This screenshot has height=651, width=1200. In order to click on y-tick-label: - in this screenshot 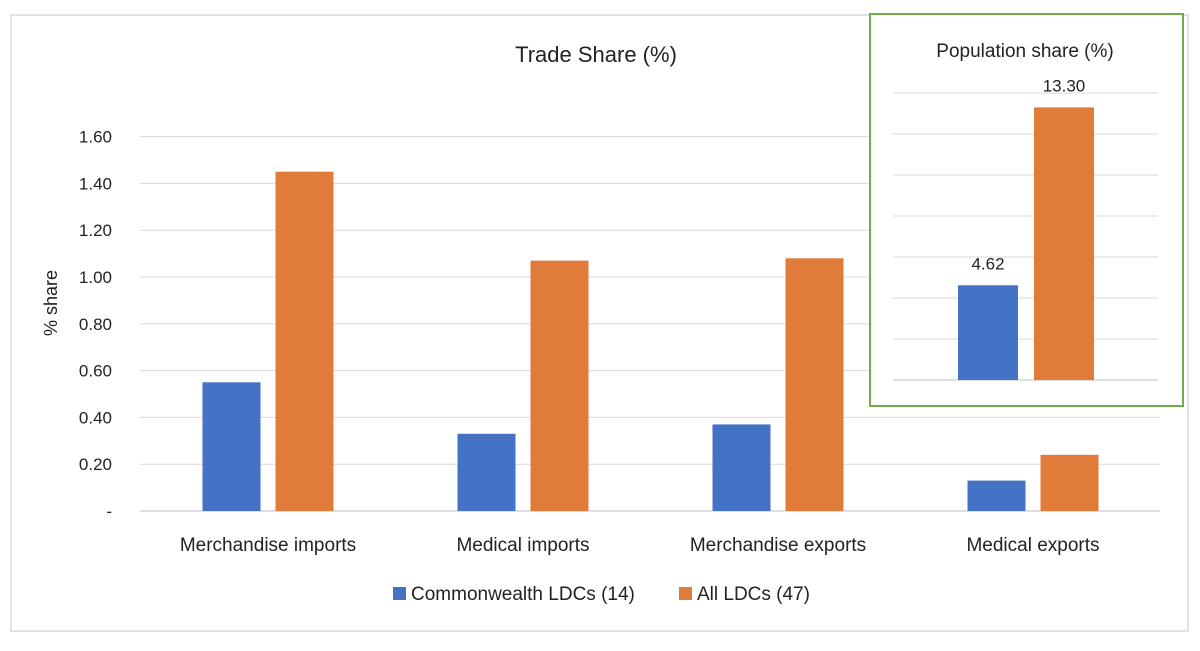, I will do `click(109, 511)`.